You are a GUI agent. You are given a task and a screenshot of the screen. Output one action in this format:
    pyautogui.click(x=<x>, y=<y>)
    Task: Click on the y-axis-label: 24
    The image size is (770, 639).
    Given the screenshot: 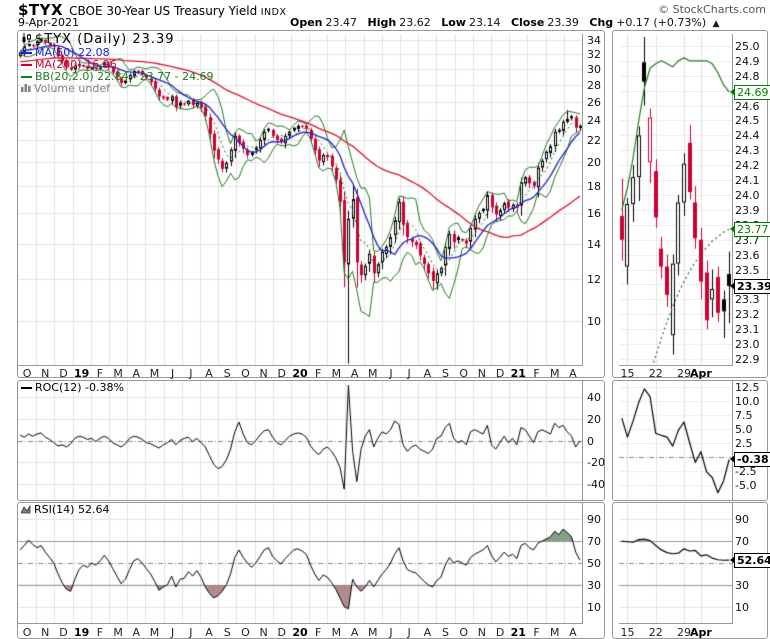 What is the action you would take?
    pyautogui.click(x=594, y=120)
    